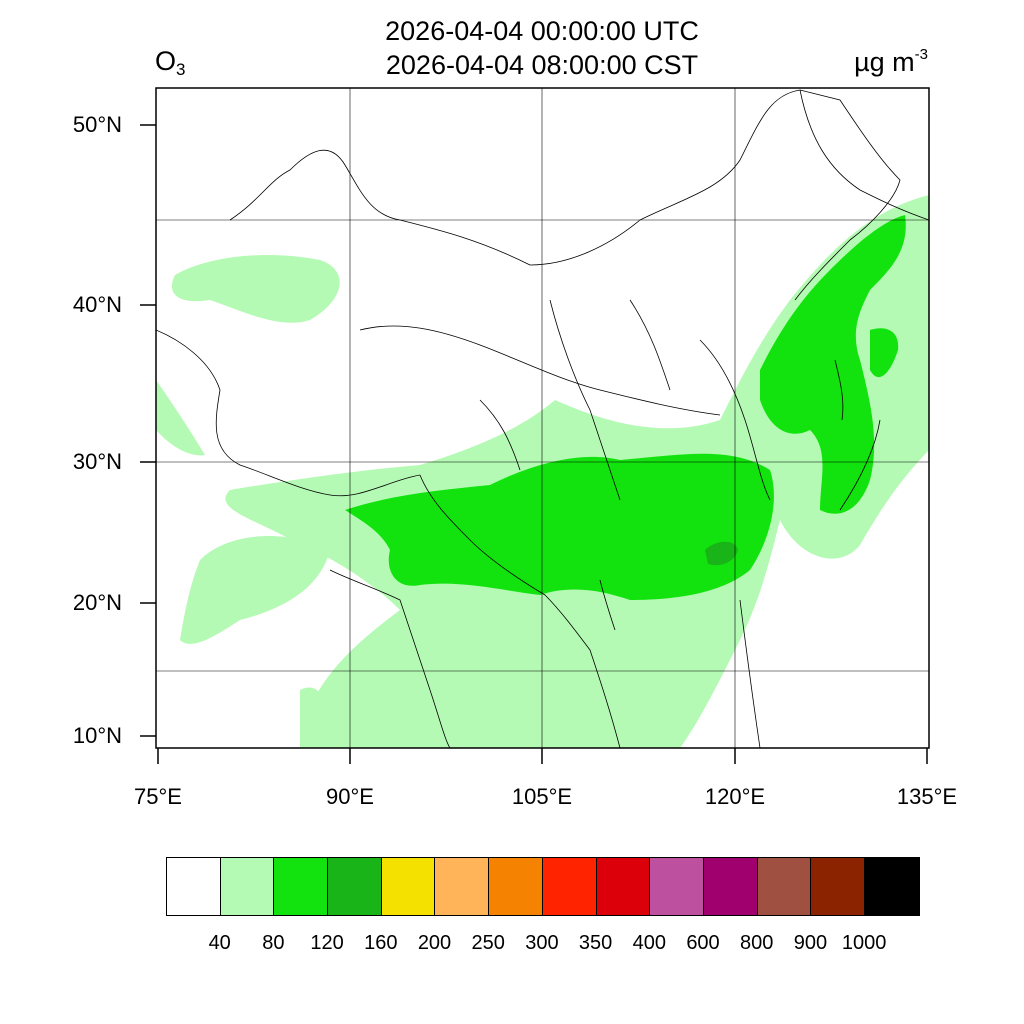 The width and height of the screenshot is (1024, 1024). Describe the element at coordinates (488, 943) in the screenshot. I see `colorbar-tick-label: 250` at that location.